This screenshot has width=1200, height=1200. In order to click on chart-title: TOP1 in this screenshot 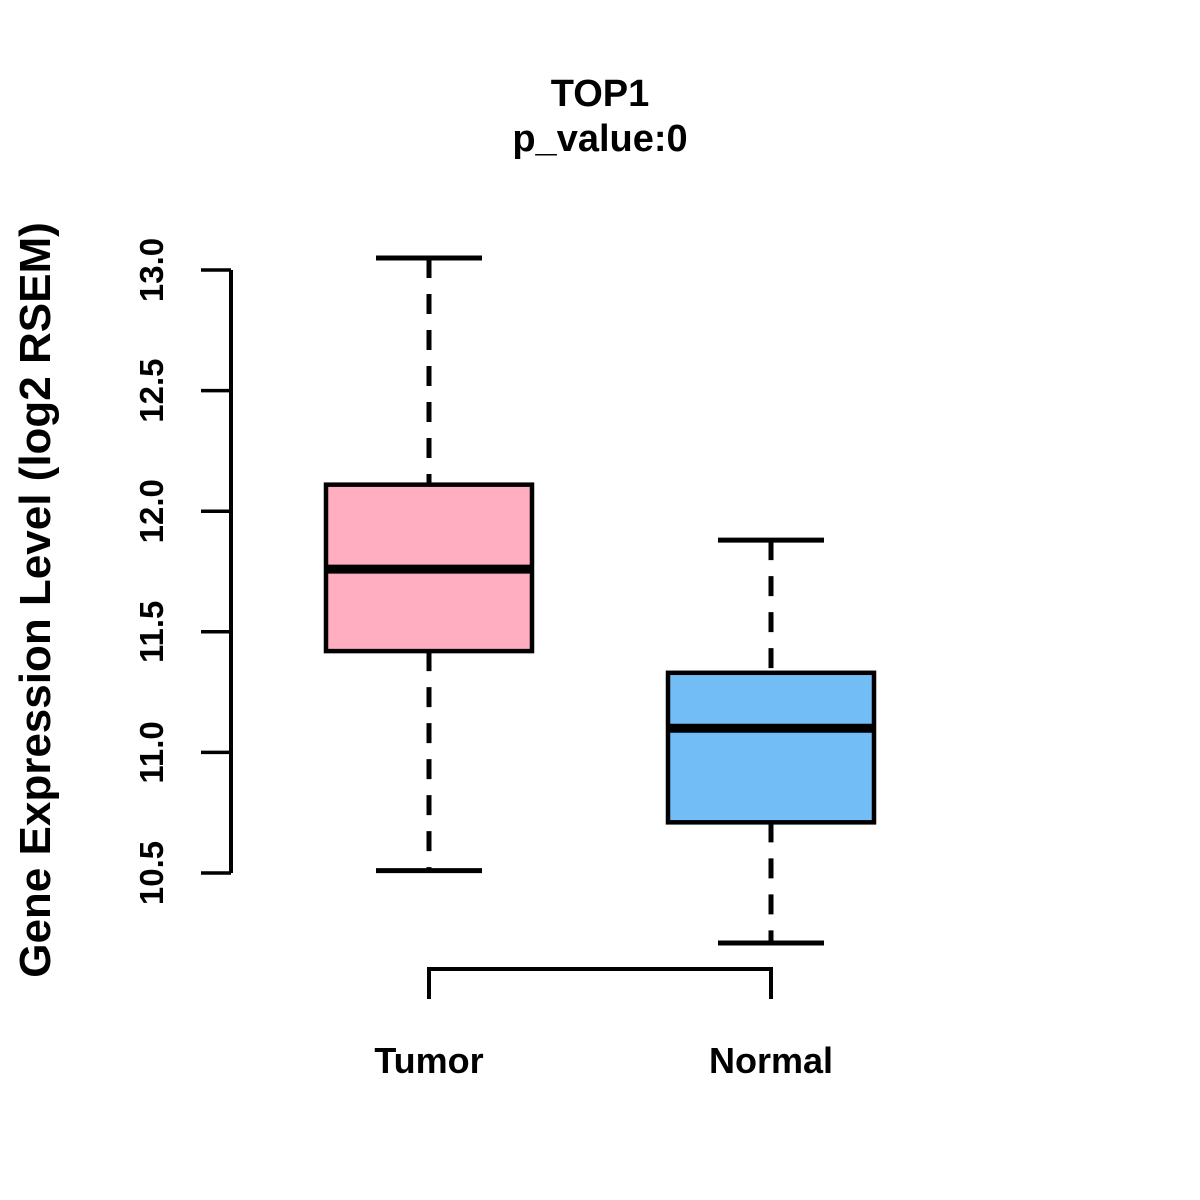, I will do `click(600, 94)`.